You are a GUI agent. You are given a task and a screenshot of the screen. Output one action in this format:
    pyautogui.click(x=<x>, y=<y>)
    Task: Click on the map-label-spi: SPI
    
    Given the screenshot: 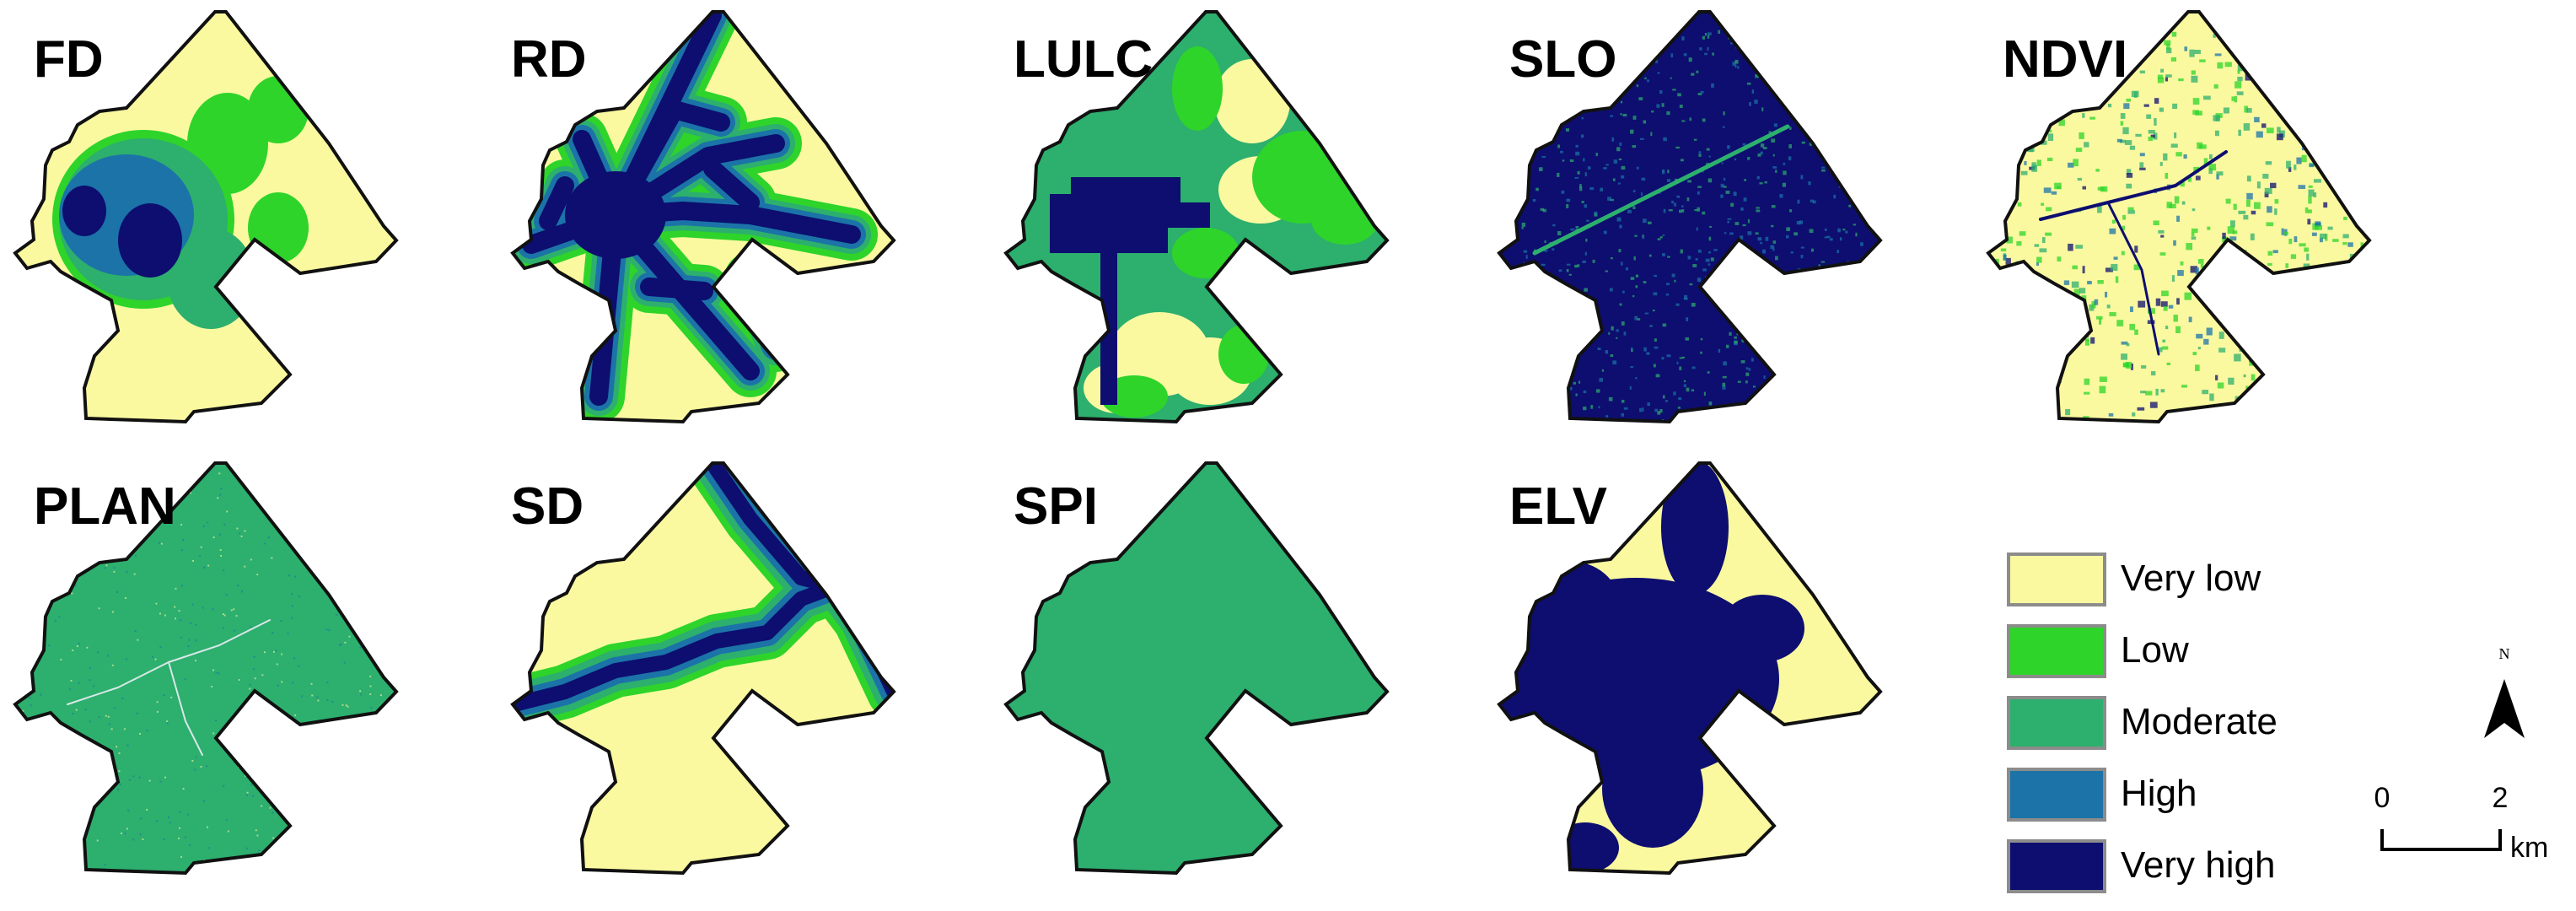 What is the action you would take?
    pyautogui.click(x=1056, y=506)
    